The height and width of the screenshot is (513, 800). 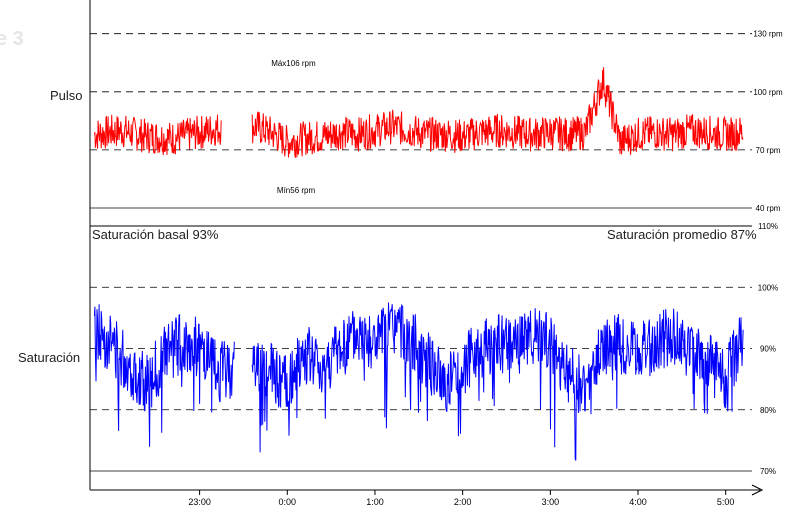 What do you see at coordinates (293, 63) in the screenshot?
I see `p0-annotation-0: Máx106 rpm` at bounding box center [293, 63].